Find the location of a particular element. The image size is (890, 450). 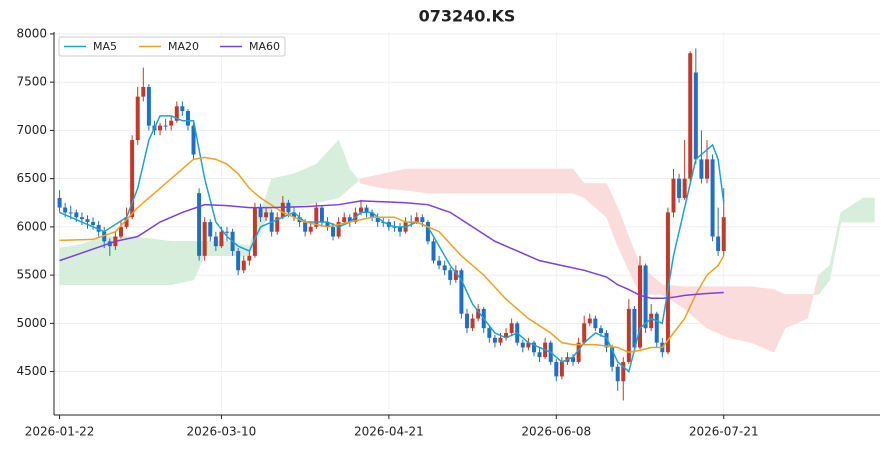

x-tick-label: 2026-06-08 is located at coordinates (556, 432).